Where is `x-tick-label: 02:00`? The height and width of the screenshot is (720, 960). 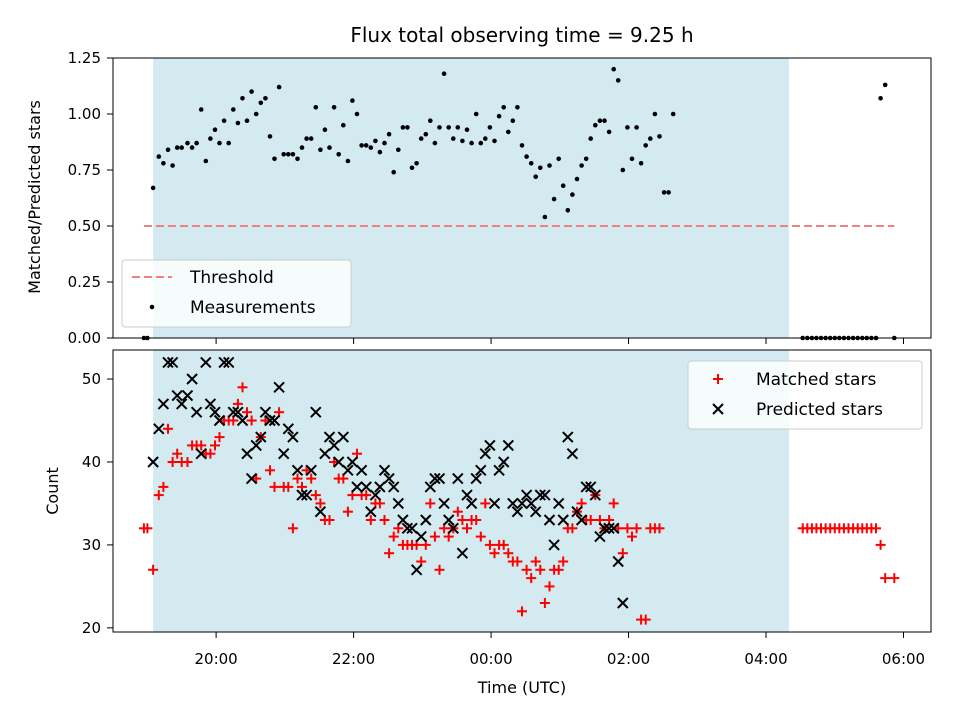
x-tick-label: 02:00 is located at coordinates (628, 659).